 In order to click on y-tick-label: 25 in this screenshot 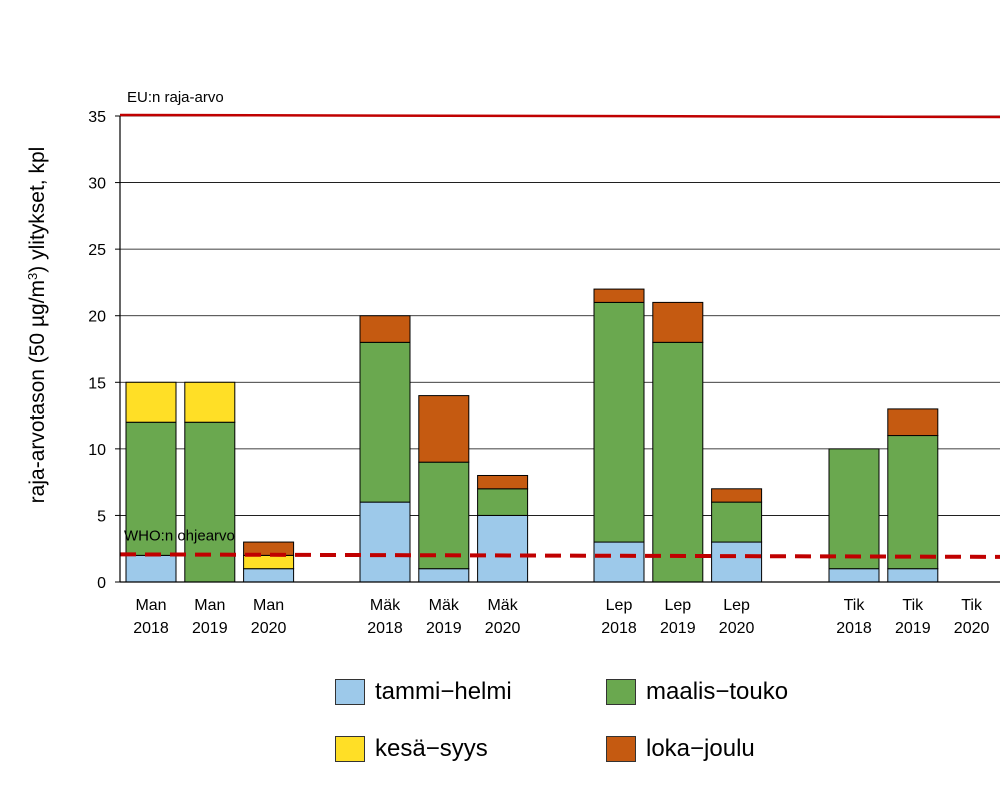, I will do `click(97, 250)`.